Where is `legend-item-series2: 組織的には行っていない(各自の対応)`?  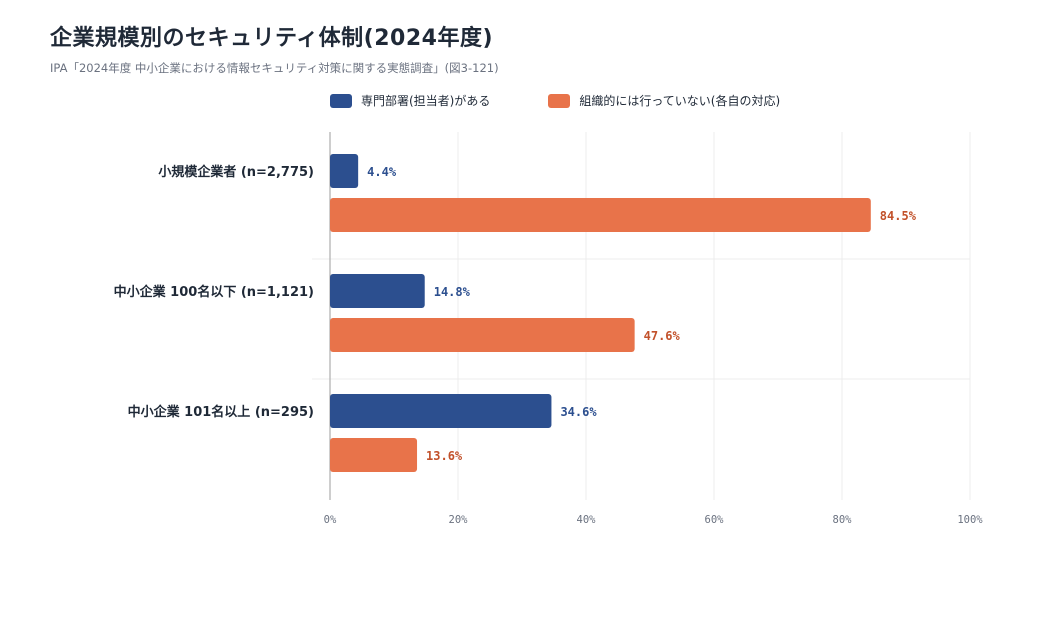 legend-item-series2: 組織的には行っていない(各自の対応) is located at coordinates (664, 100).